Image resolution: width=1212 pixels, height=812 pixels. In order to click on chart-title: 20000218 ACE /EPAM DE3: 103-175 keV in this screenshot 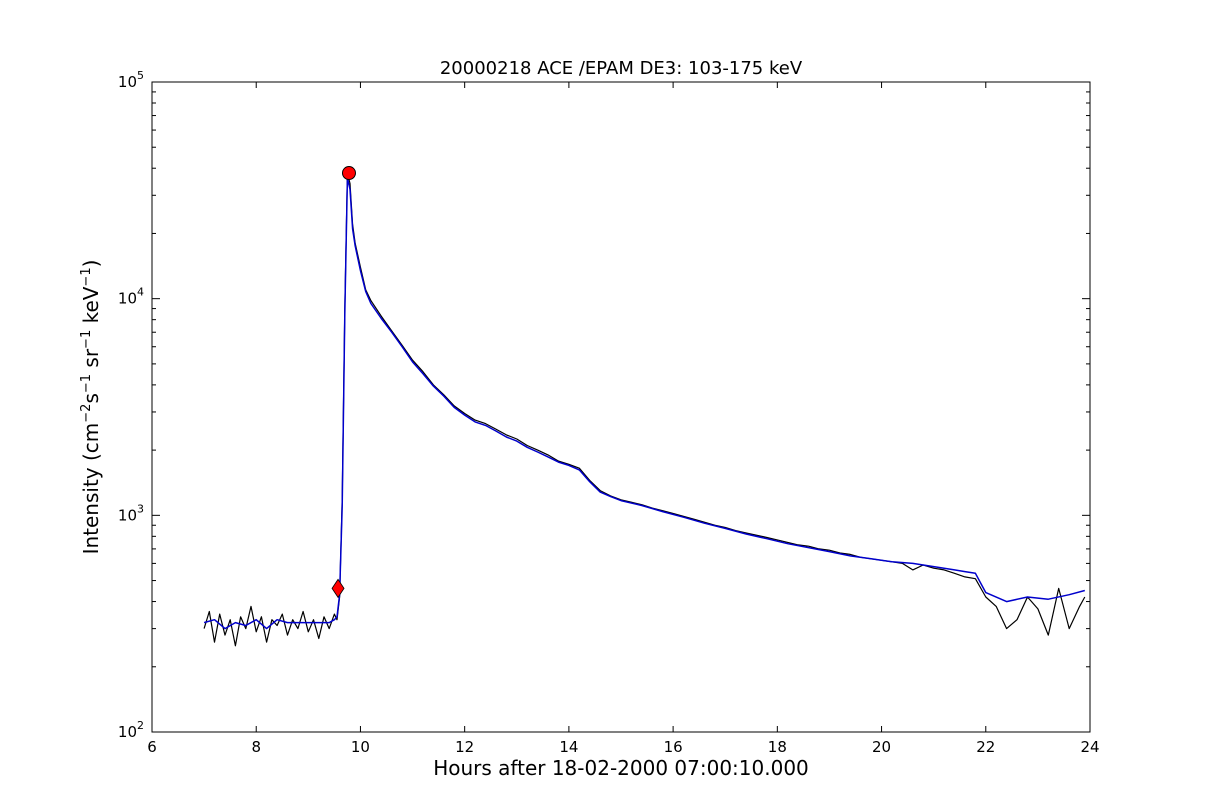, I will do `click(621, 68)`.